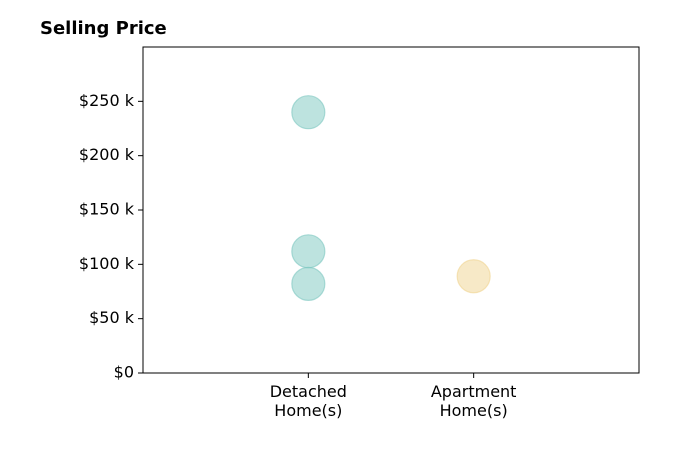 This screenshot has width=679, height=462. I want to click on y-tick-label: $0, so click(124, 372).